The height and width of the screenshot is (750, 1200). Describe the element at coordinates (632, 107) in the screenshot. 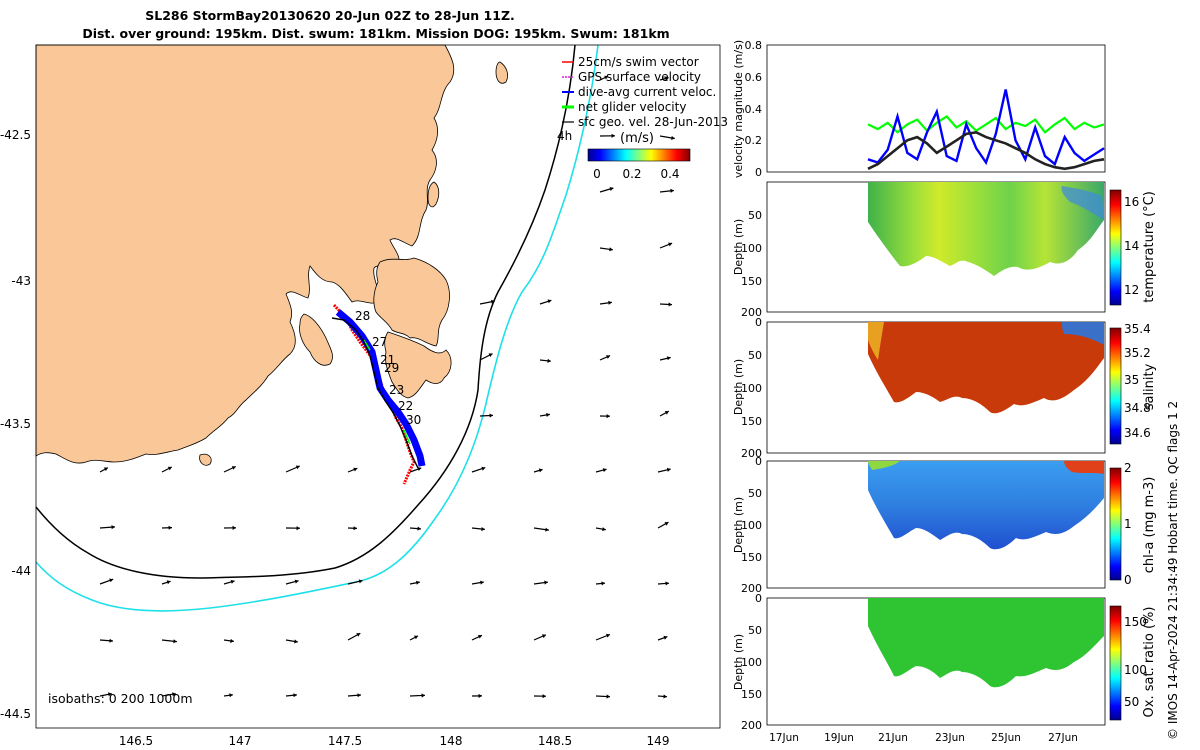

I see `legend-item: net glider velocity` at that location.